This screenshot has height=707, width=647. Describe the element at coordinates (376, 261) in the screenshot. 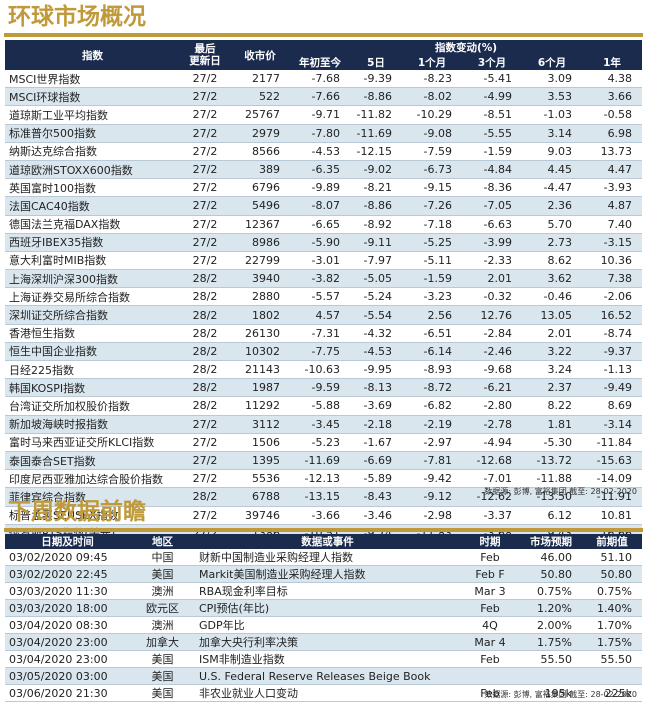

I see `change-value: -7.97` at that location.